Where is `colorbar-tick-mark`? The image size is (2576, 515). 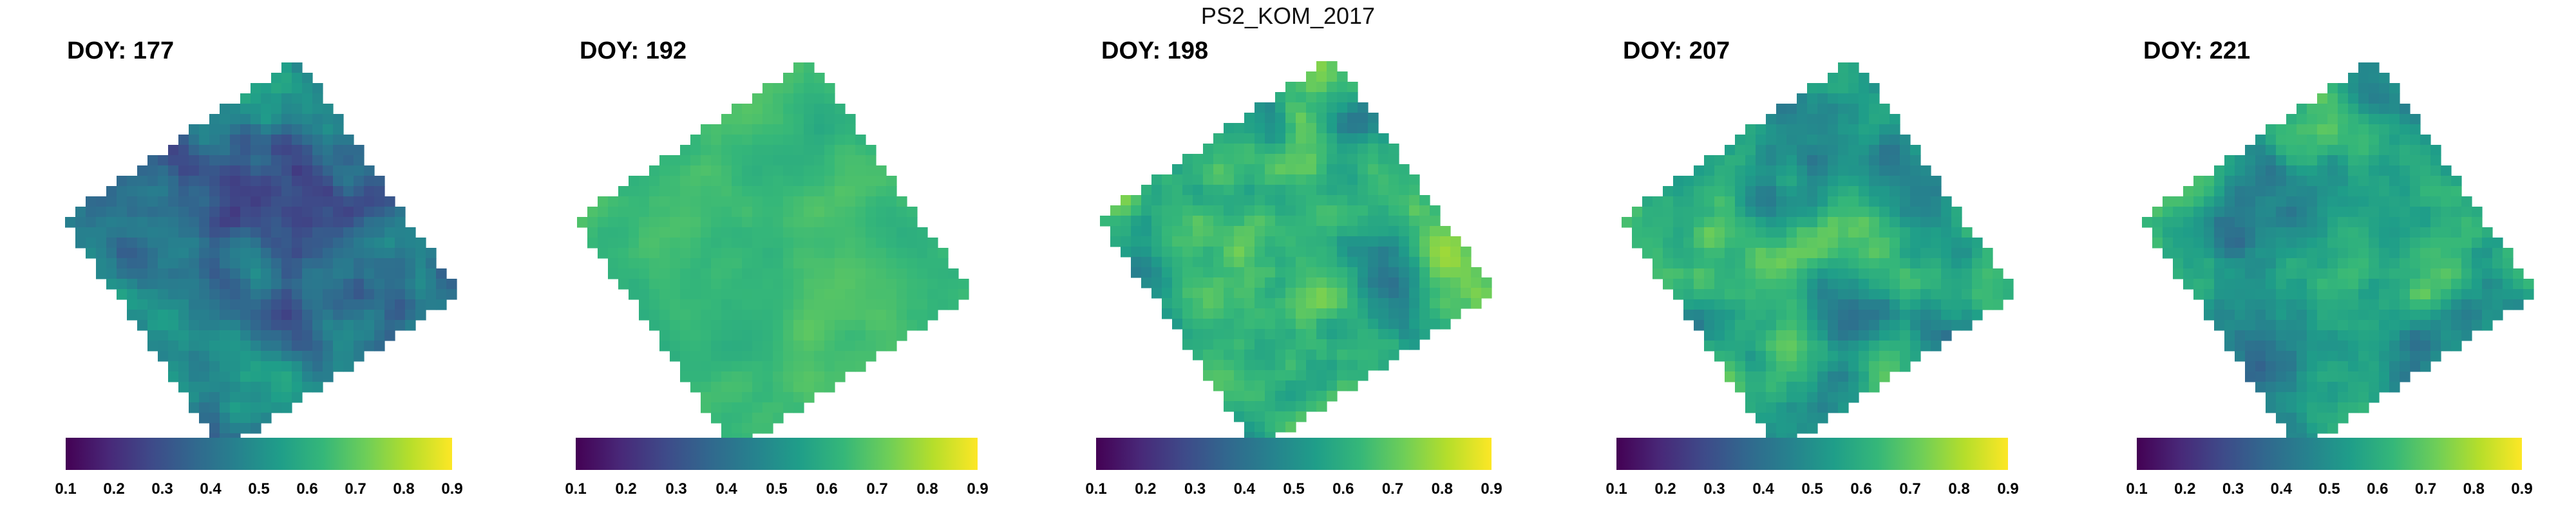
colorbar-tick-mark is located at coordinates (1145, 473).